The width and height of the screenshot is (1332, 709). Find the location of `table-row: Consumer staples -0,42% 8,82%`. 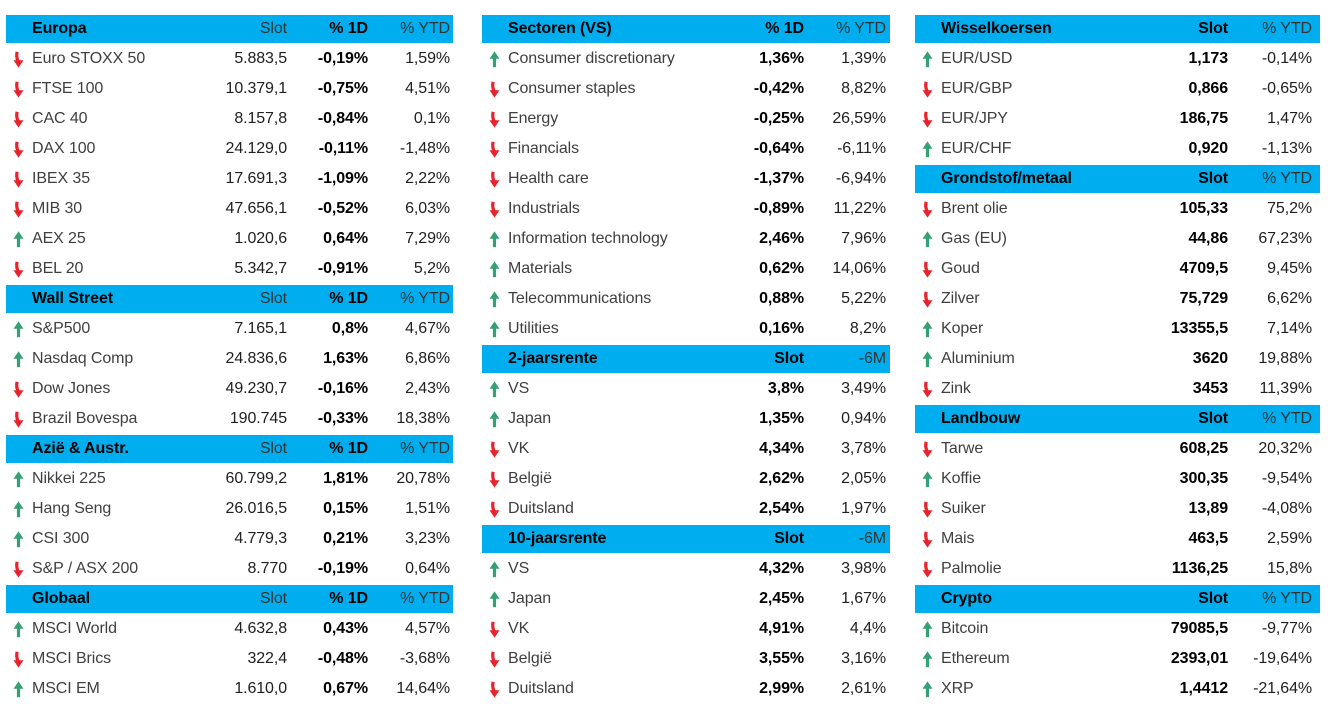

table-row: Consumer staples -0,42% 8,82% is located at coordinates (686, 89).